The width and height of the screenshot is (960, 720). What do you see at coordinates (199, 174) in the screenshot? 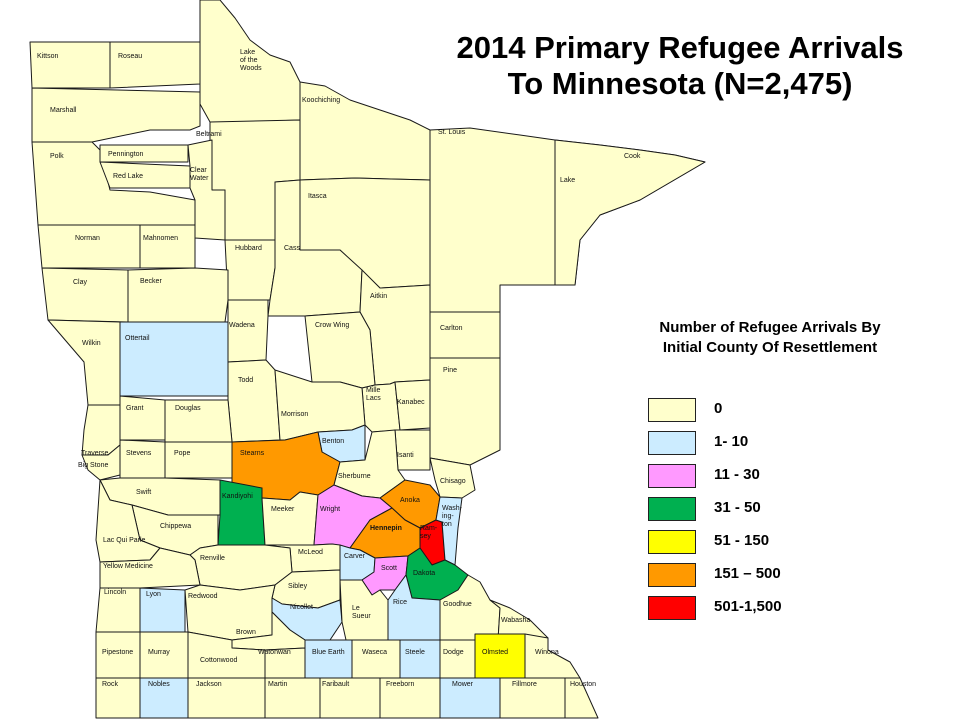
I see `county-label-clear-water: Clear Water` at bounding box center [199, 174].